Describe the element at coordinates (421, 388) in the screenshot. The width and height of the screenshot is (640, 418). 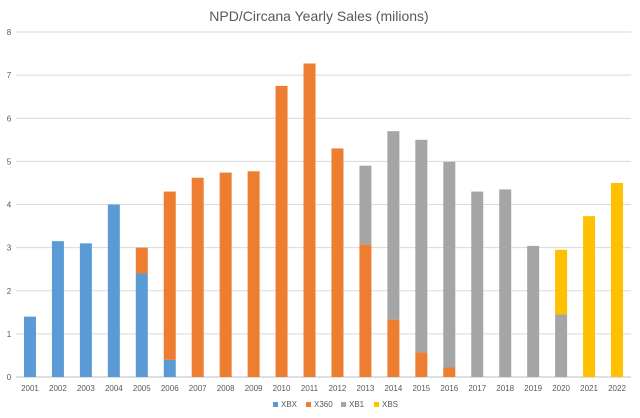
I see `x-tick-label: 2015` at that location.